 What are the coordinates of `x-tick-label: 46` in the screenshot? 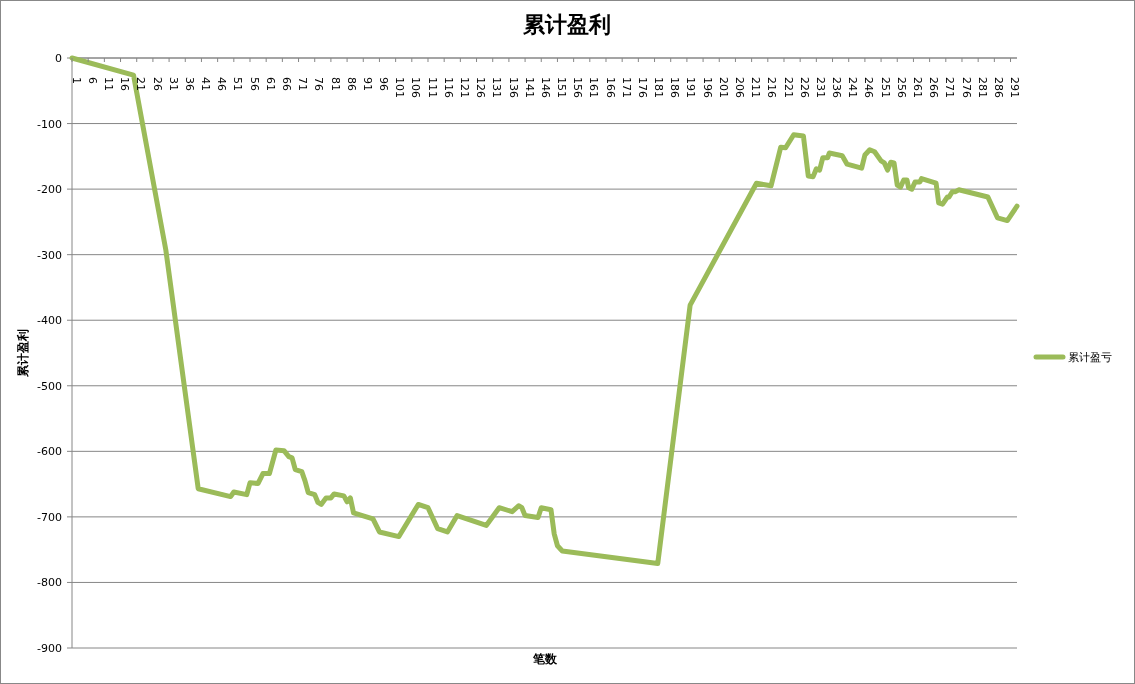 It's located at (222, 84).